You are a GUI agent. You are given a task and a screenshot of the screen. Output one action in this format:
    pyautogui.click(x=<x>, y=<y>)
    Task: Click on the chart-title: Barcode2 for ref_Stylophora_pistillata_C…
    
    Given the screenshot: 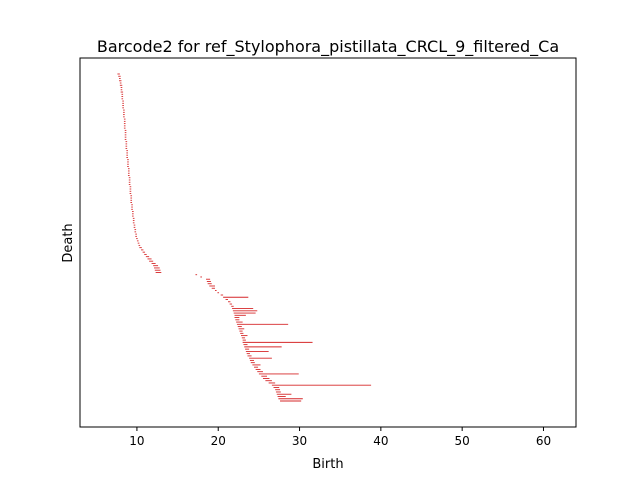 What is the action you would take?
    pyautogui.click(x=328, y=47)
    